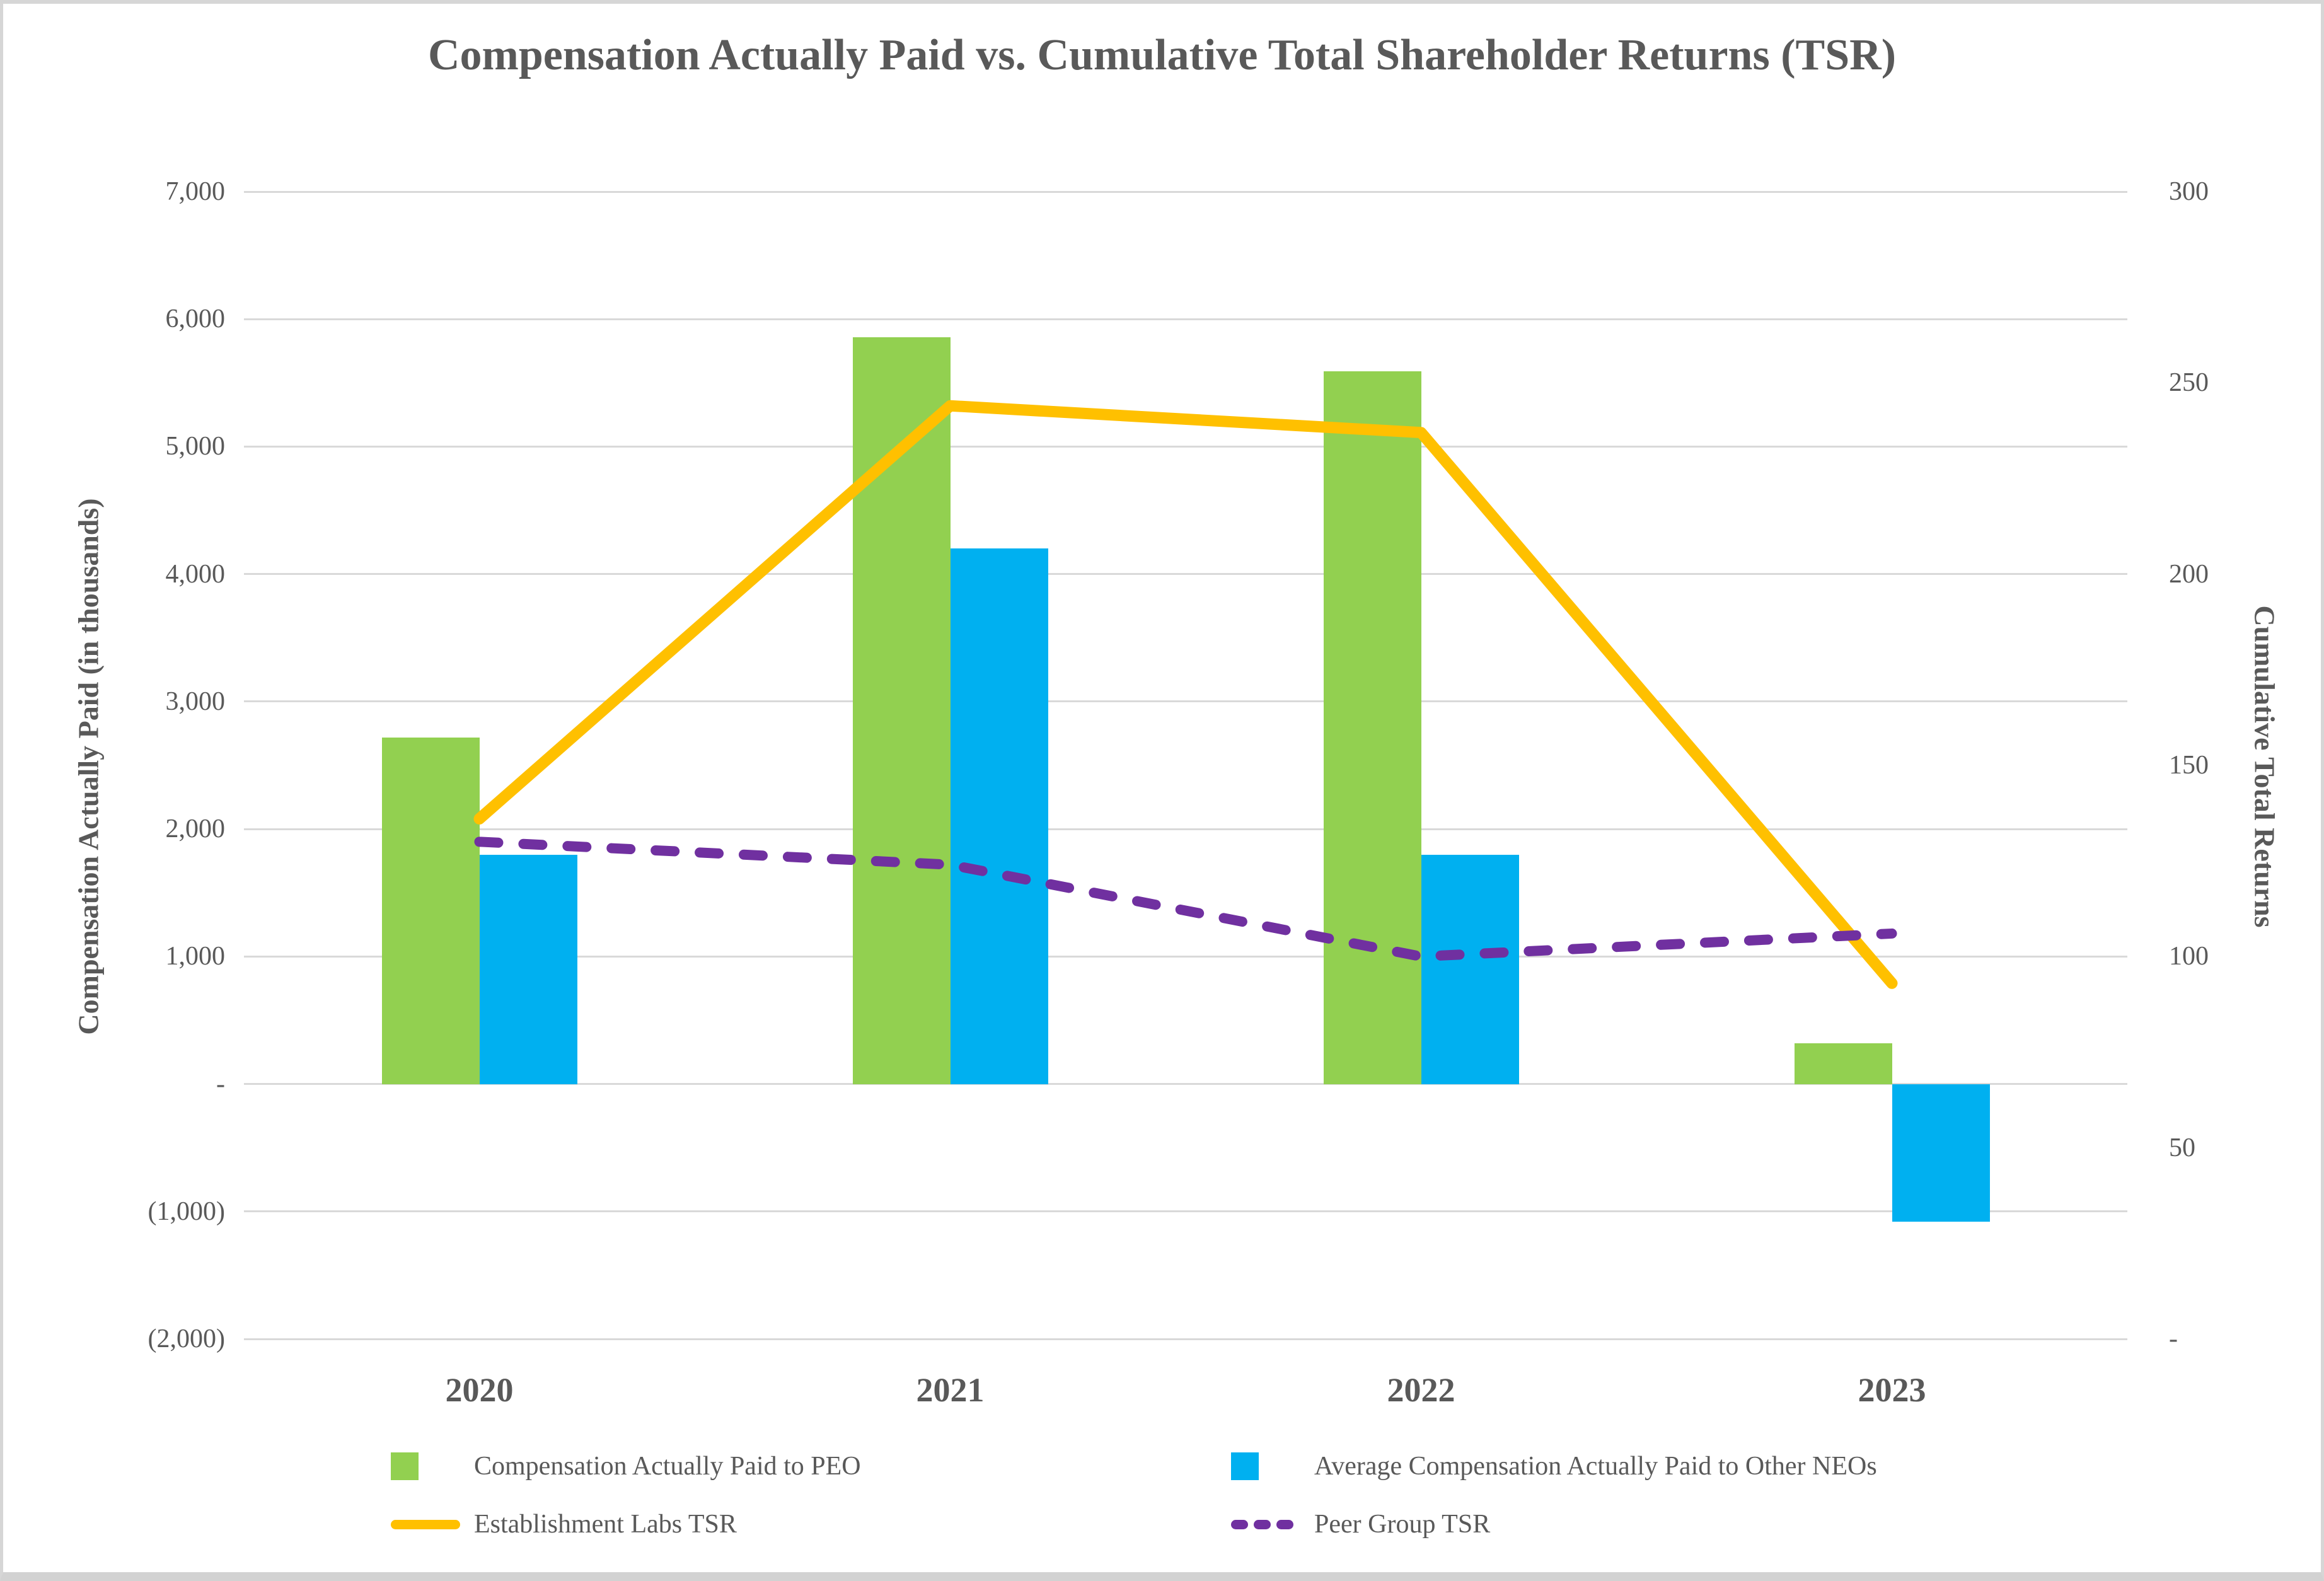 This screenshot has height=1581, width=2324. What do you see at coordinates (430, 911) in the screenshot?
I see `peo-cap-bar-2020` at bounding box center [430, 911].